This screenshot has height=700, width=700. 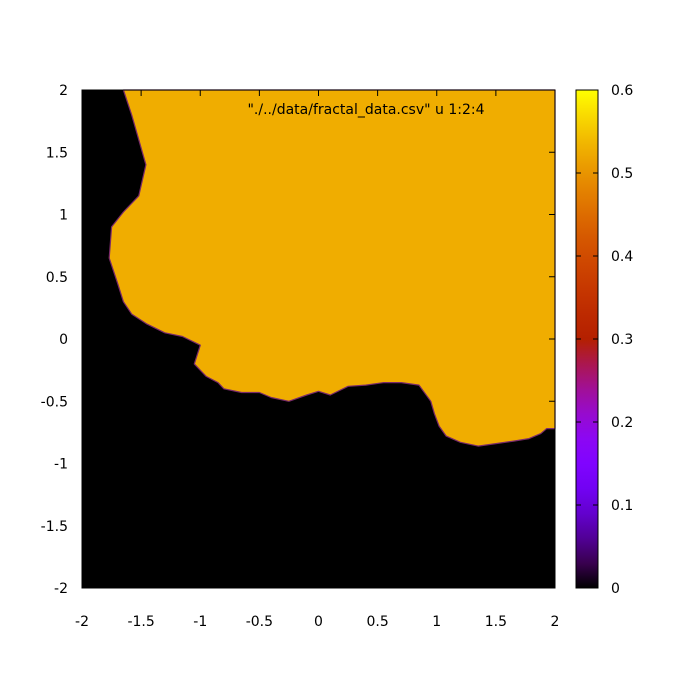 I want to click on x-tick-label: 0.5, so click(x=377, y=622).